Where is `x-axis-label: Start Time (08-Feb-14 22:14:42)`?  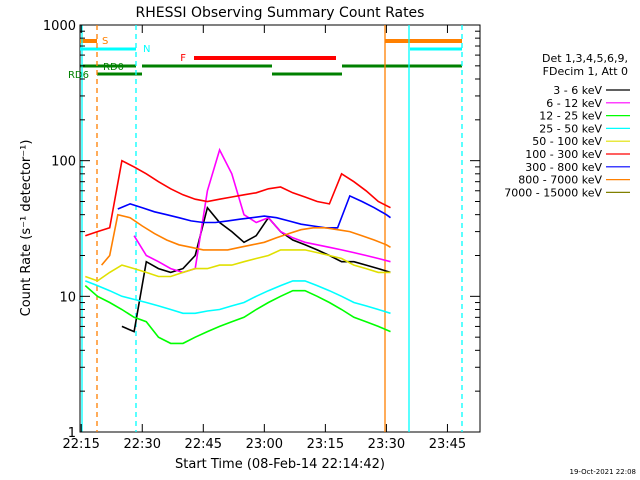
x-axis-label: Start Time (08-Feb-14 22:14:42) is located at coordinates (280, 464).